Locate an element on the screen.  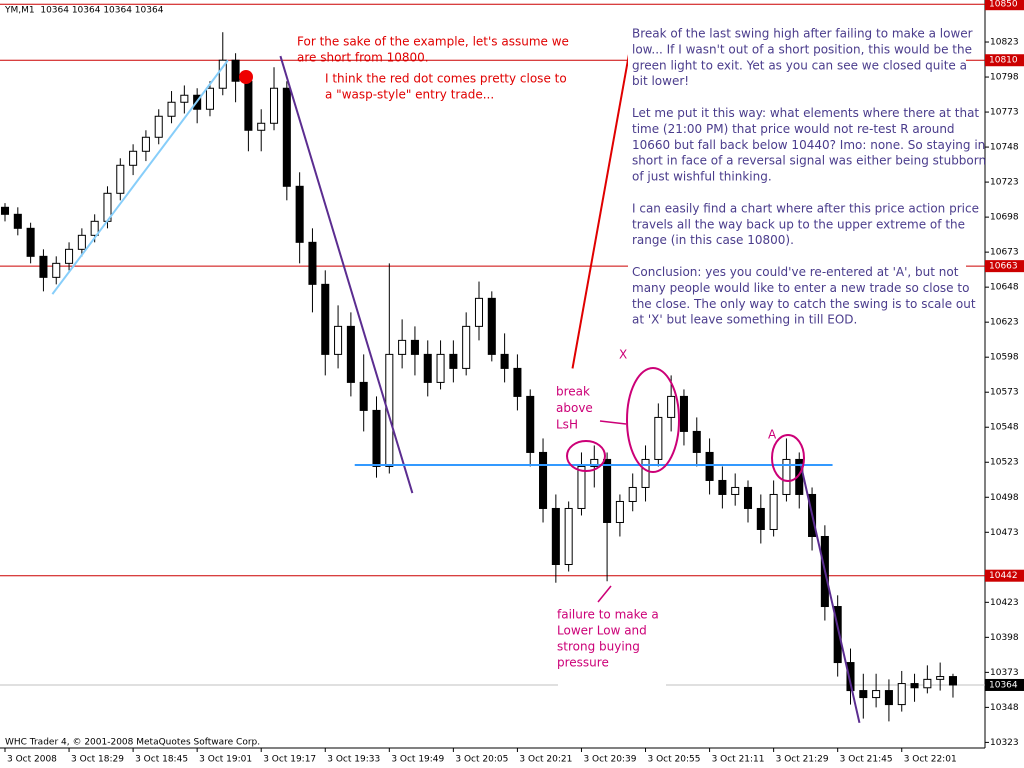
annotation: break is located at coordinates (573, 392).